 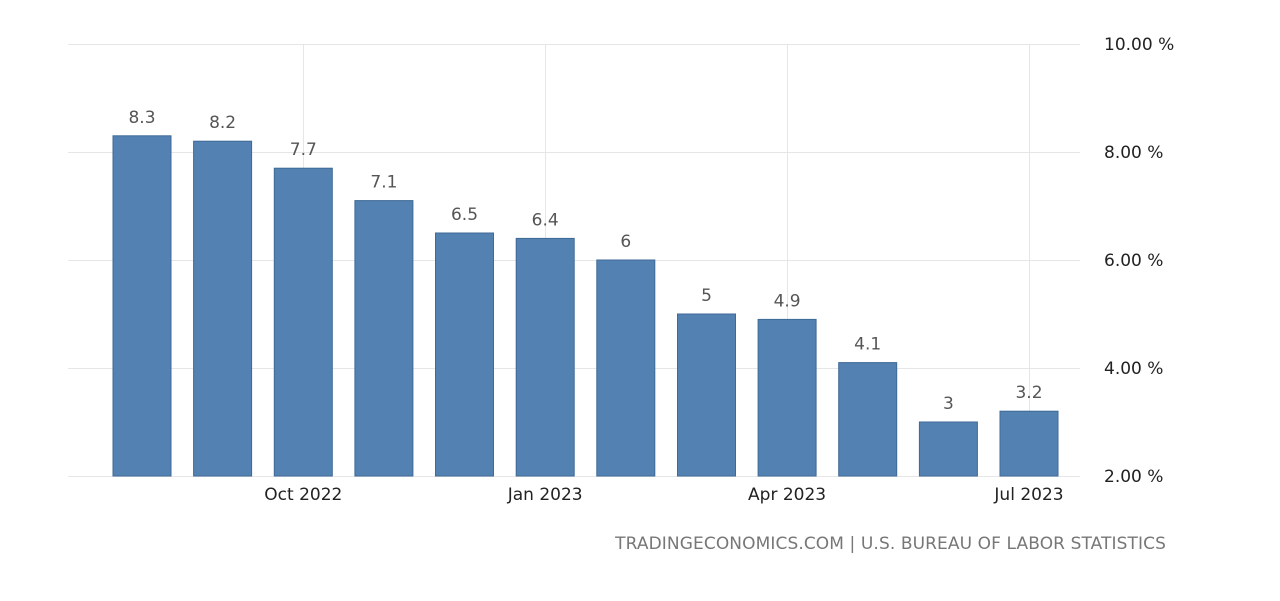 What do you see at coordinates (383, 183) in the screenshot?
I see `bar-value-label: 7.1` at bounding box center [383, 183].